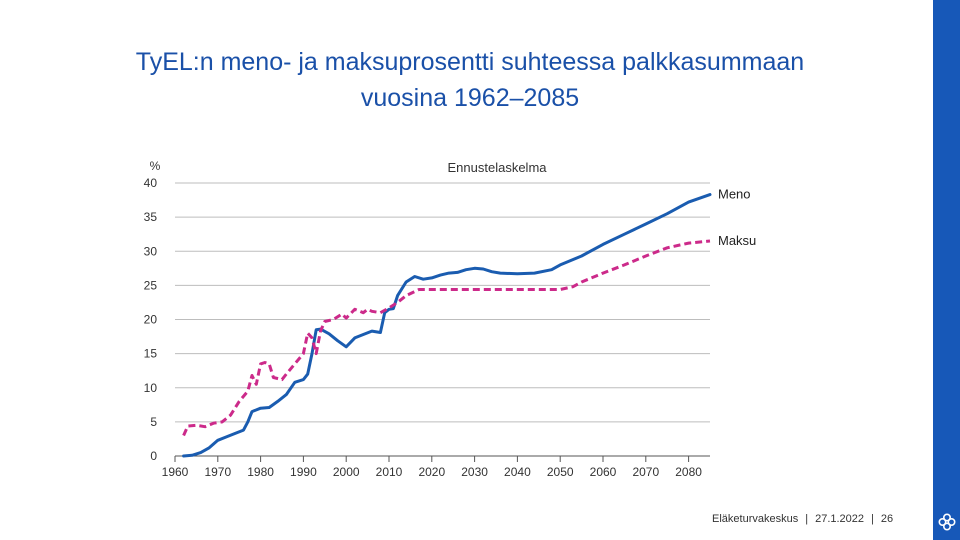 Image resolution: width=960 pixels, height=540 pixels. I want to click on series-label-maksu: Maksu, so click(737, 240).